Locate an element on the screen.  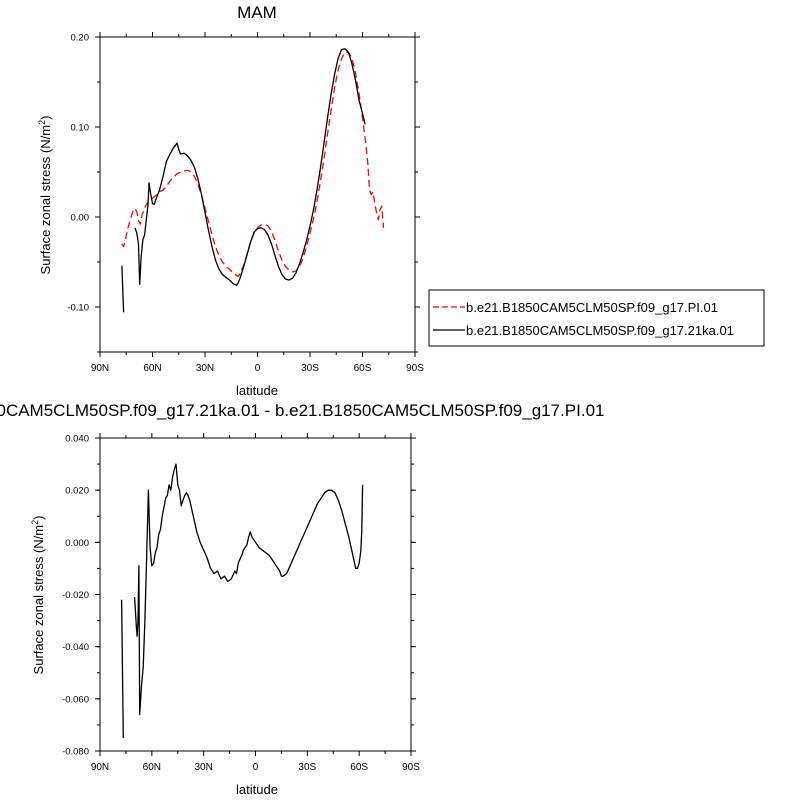
chart-mam-y-axis-label: Surface zonal stress (N/m2) is located at coordinates (45, 195).